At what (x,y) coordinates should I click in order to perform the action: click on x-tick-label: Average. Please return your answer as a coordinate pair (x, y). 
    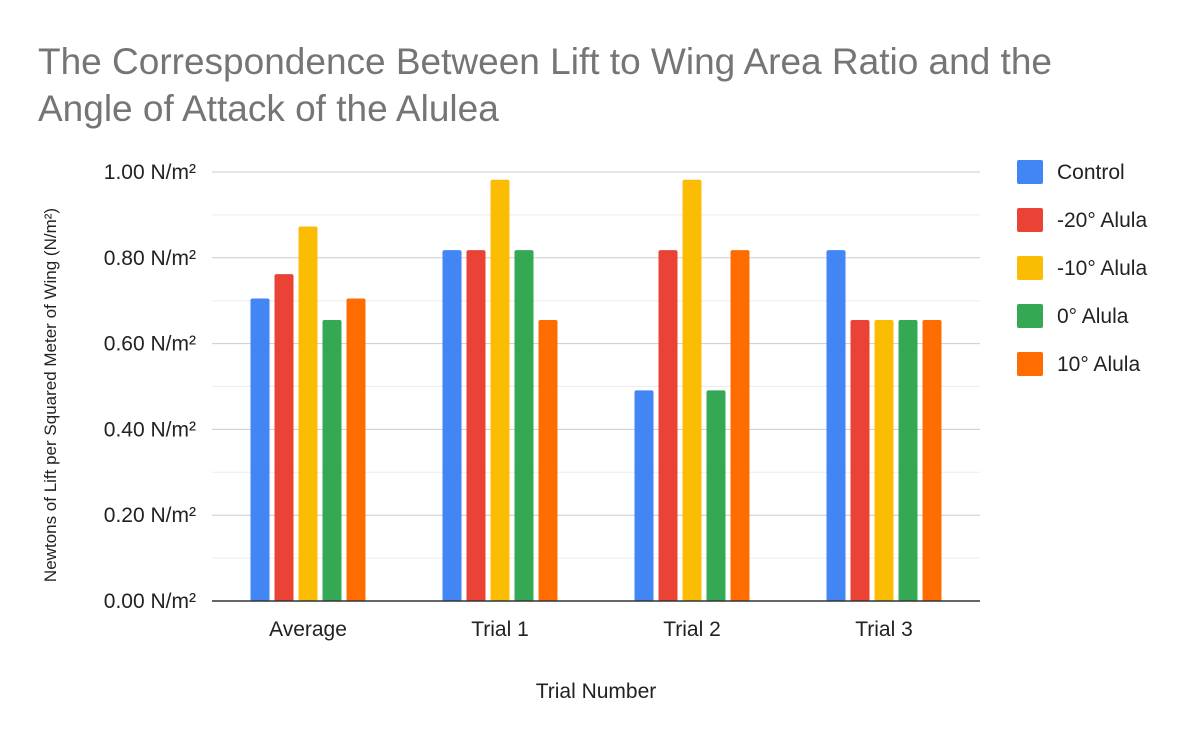
    Looking at the image, I should click on (308, 629).